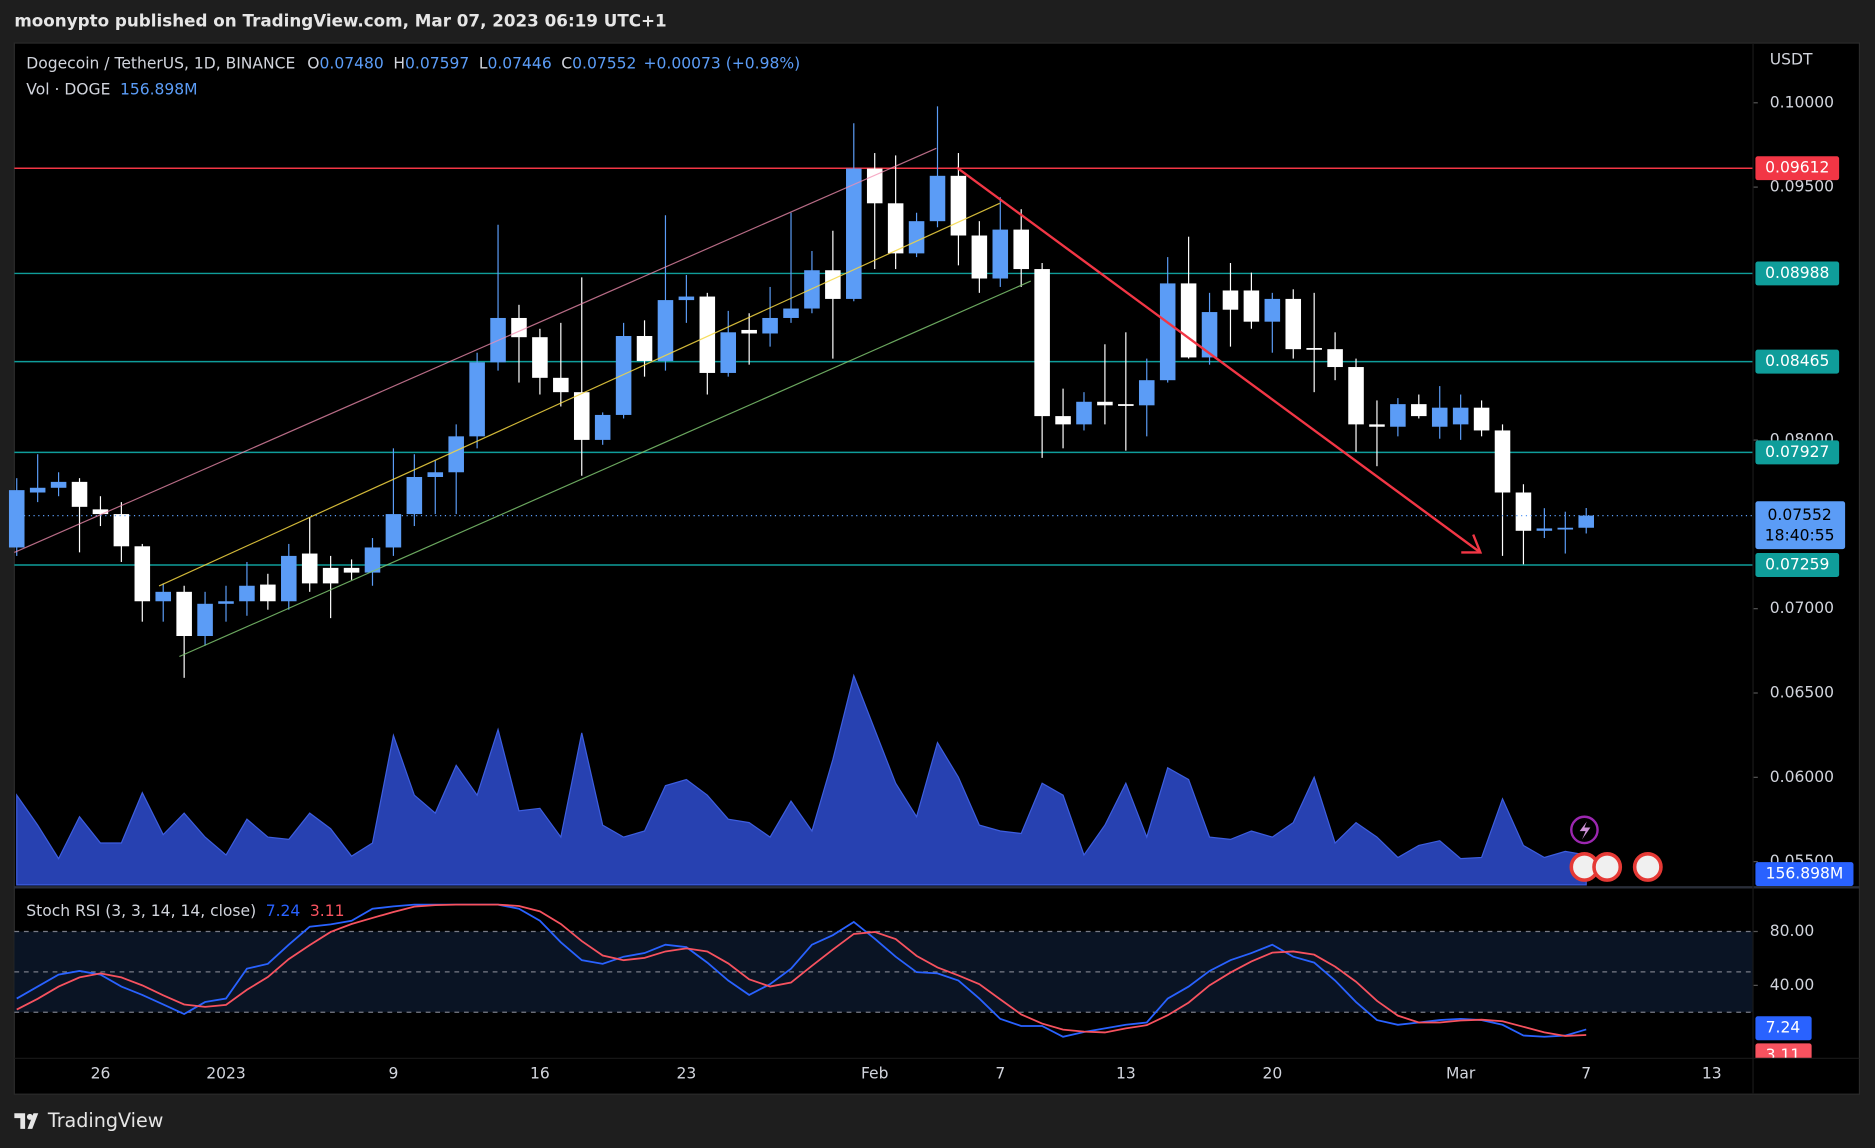  What do you see at coordinates (68, 89) in the screenshot?
I see `volume-label: Vol · DOGE` at bounding box center [68, 89].